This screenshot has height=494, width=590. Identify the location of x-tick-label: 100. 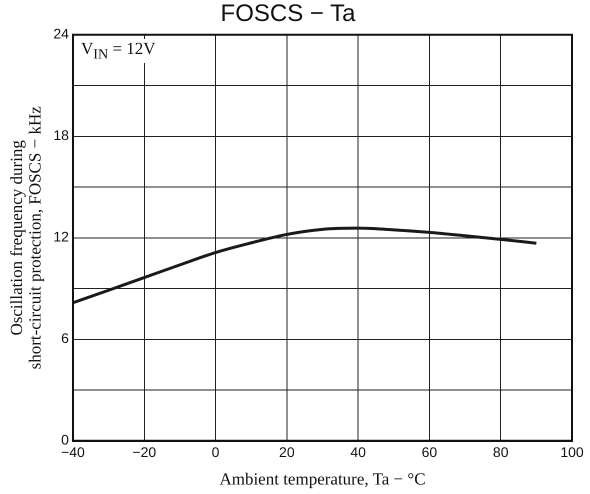
(572, 452).